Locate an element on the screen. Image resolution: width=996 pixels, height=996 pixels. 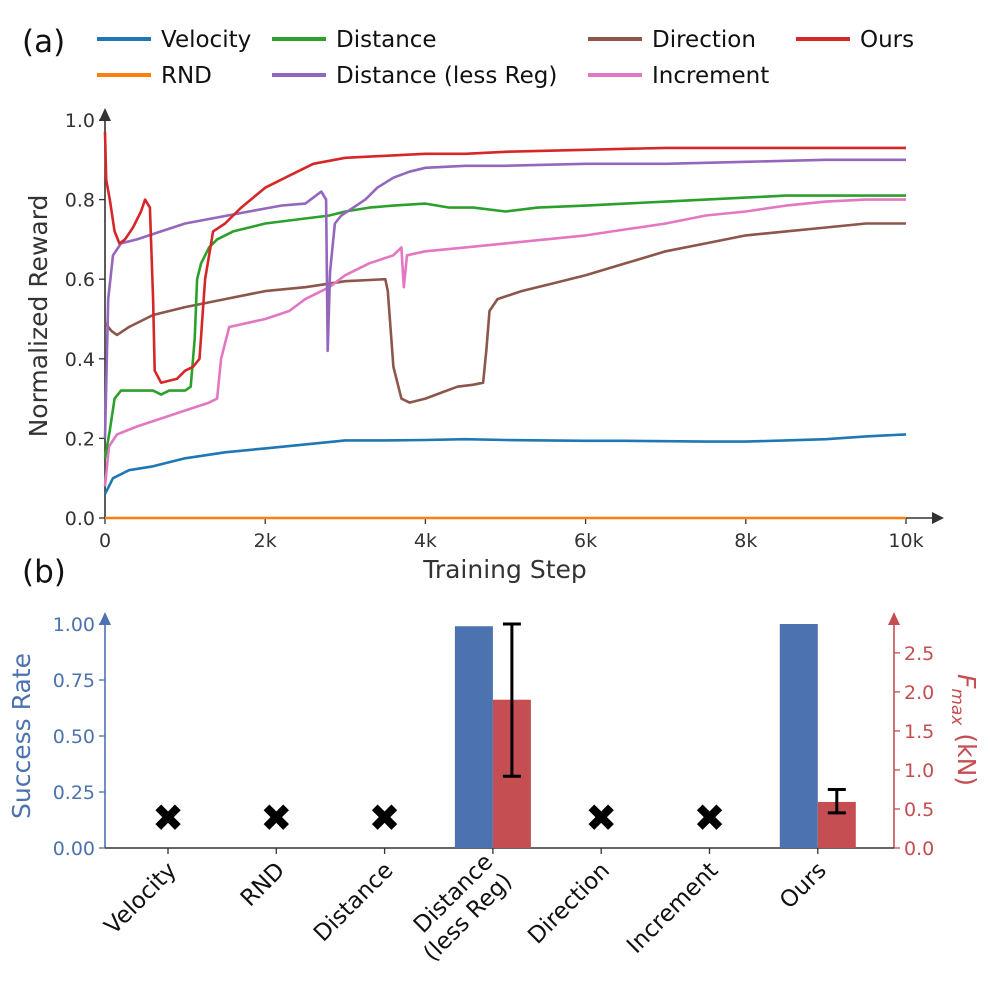
category-label: Increment is located at coordinates (672, 908).